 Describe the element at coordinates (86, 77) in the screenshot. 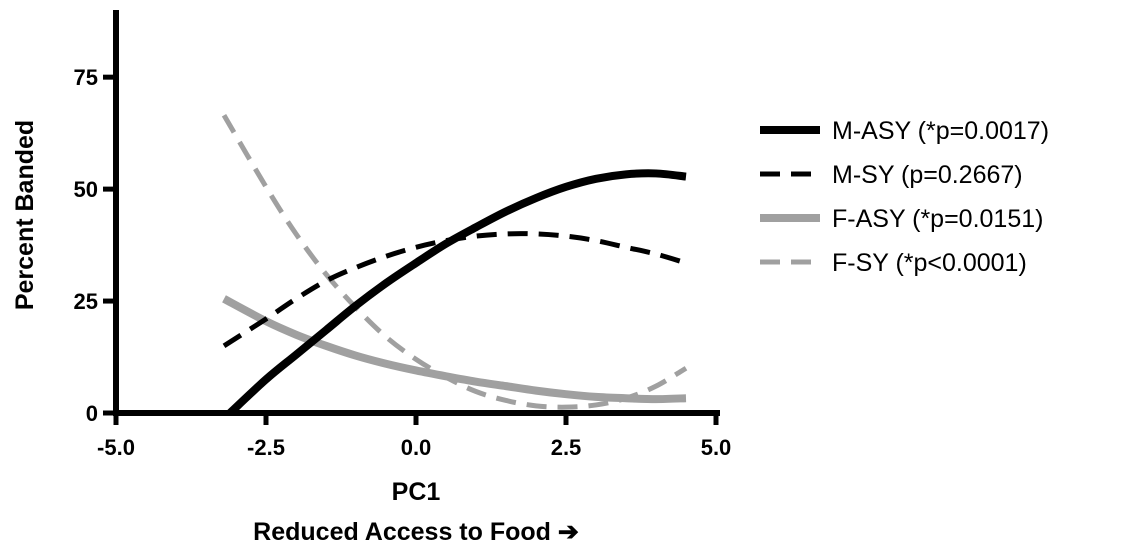

I see `y-tick-label: 75` at that location.